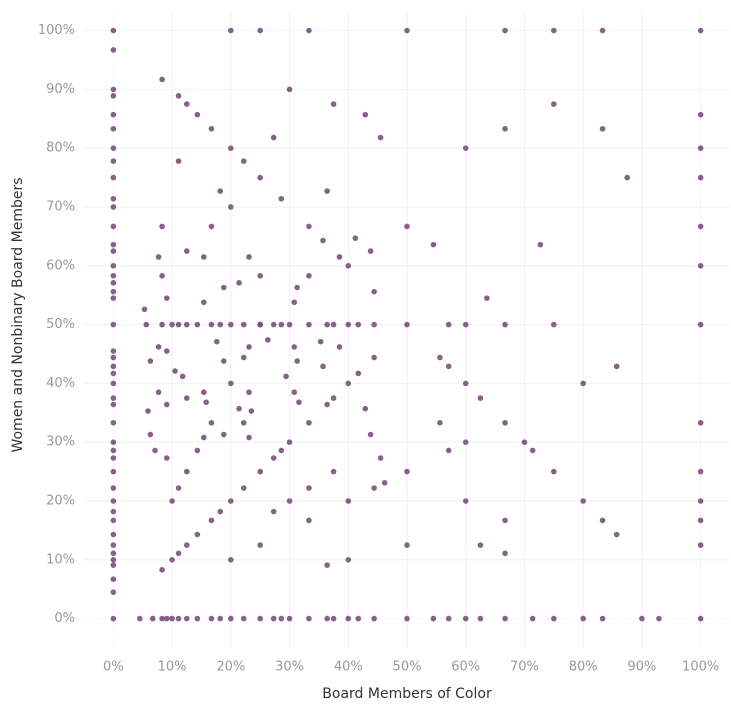 Image resolution: width=731 pixels, height=713 pixels. Describe the element at coordinates (60, 206) in the screenshot. I see `y-tick-label: 70%` at that location.